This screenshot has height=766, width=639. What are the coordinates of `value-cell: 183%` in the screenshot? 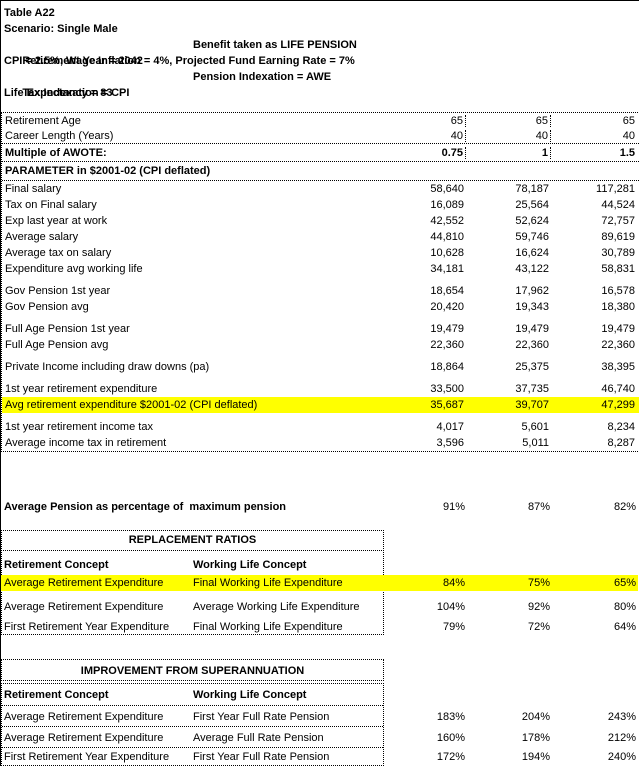 It's located at (450, 716).